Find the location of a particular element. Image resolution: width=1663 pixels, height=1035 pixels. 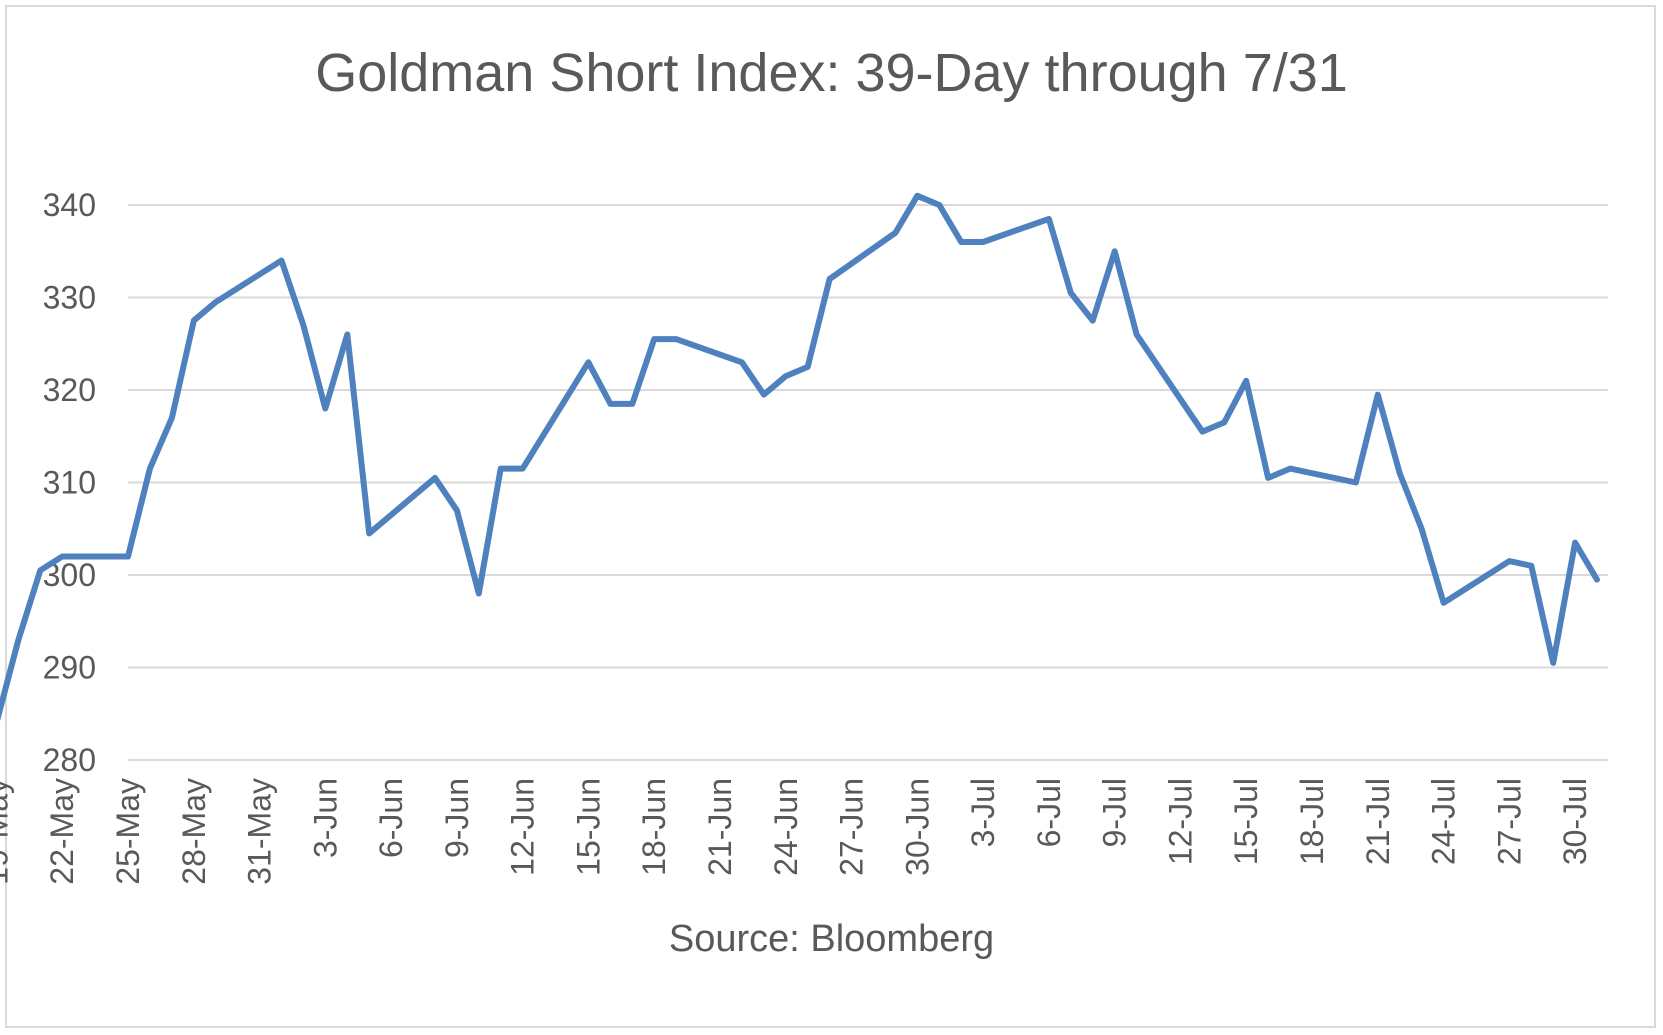

y-tick-label: 330 is located at coordinates (69, 298).